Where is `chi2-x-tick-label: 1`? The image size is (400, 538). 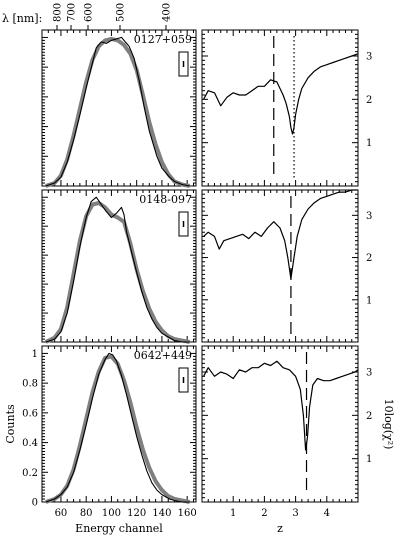 chi2-x-tick-label: 1 is located at coordinates (233, 513).